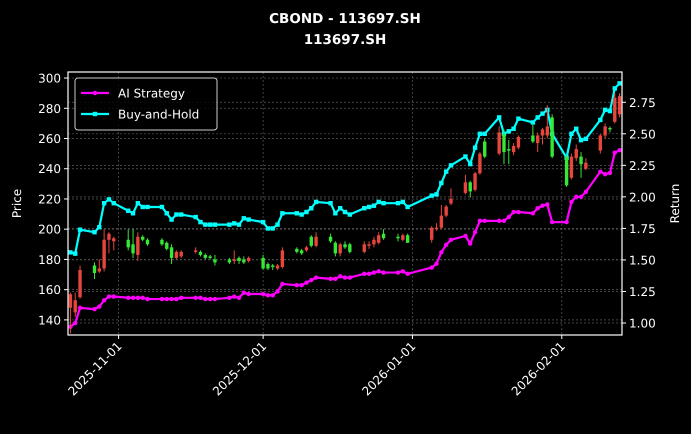  What do you see at coordinates (49, 169) in the screenshot?
I see `y-tick-label: 240` at bounding box center [49, 169].